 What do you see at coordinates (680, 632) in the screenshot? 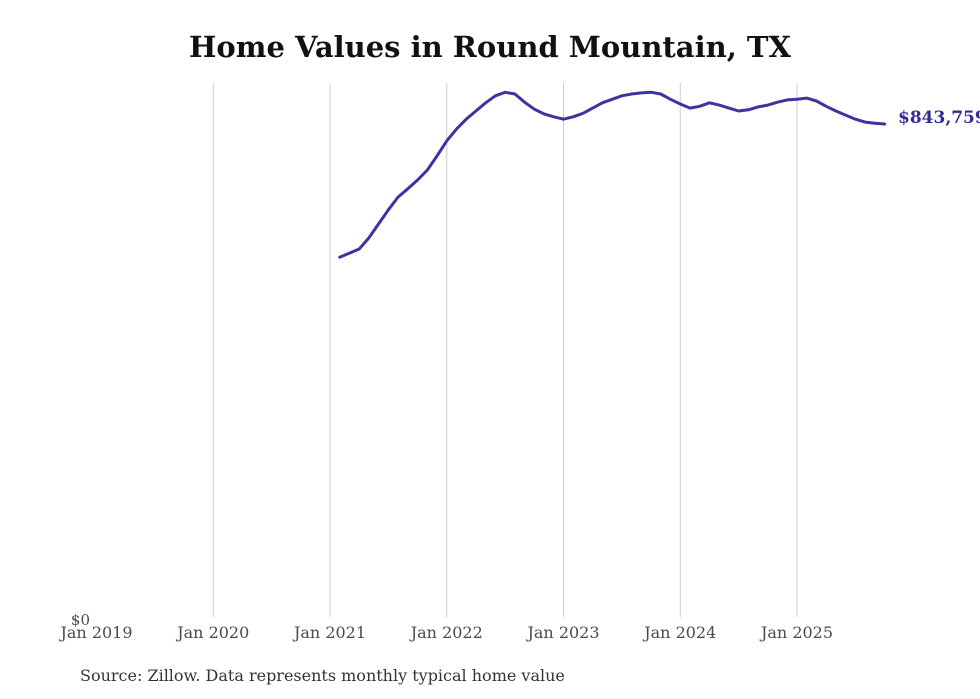
I see `x-tick-label-jan-2024: Jan 2024` at bounding box center [680, 632].